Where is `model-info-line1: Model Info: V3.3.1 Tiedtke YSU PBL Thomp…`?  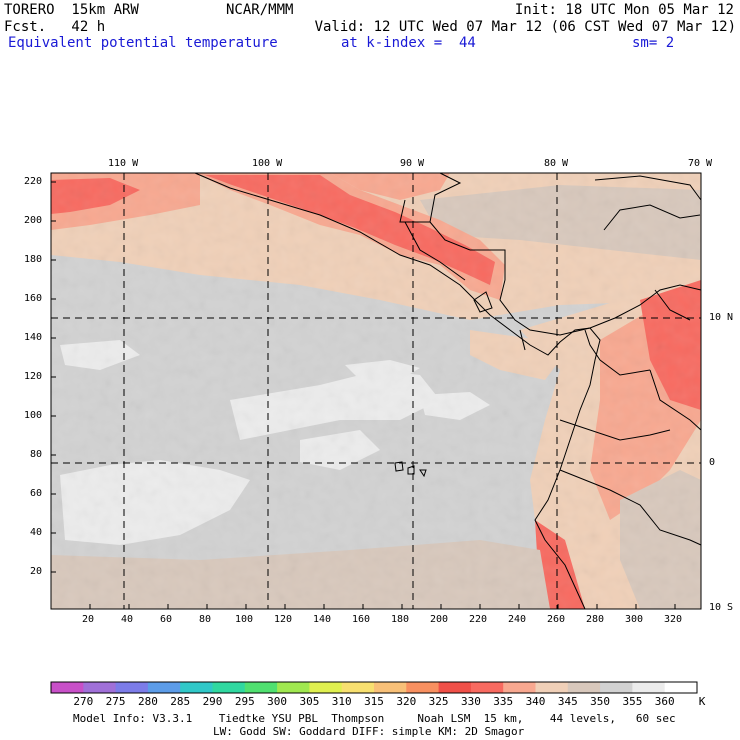 model-info-line1: Model Info: V3.3.1 Tiedtke YSU PBL Thomp… is located at coordinates (374, 718).